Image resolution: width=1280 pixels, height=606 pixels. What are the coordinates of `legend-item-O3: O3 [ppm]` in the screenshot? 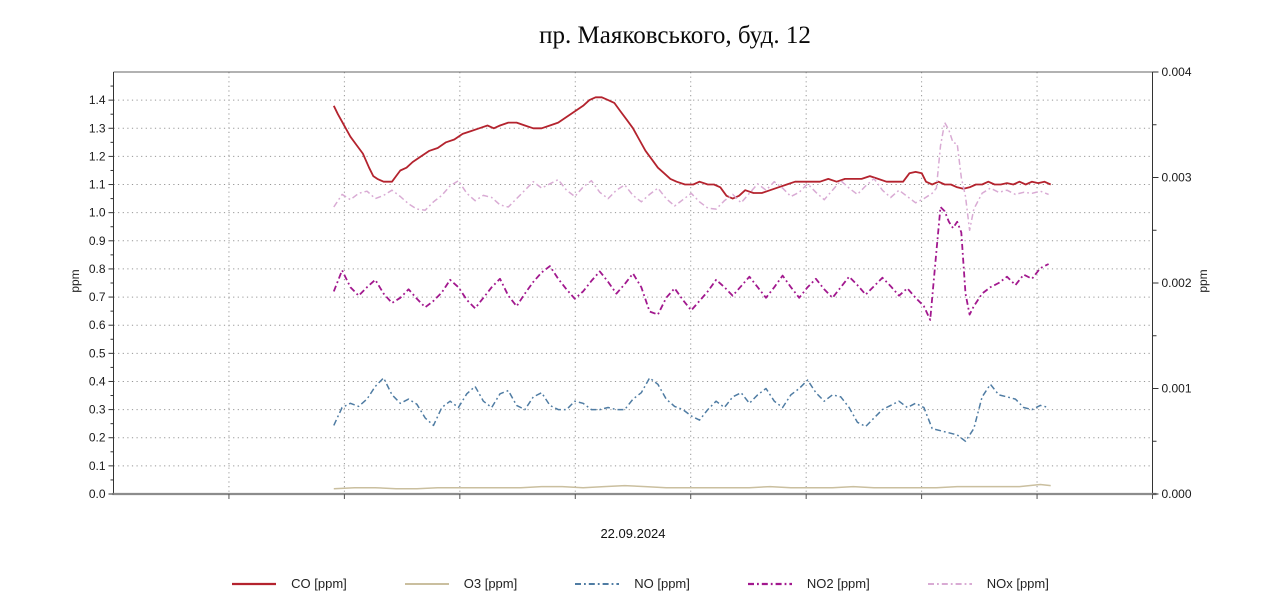 It's located at (460, 583).